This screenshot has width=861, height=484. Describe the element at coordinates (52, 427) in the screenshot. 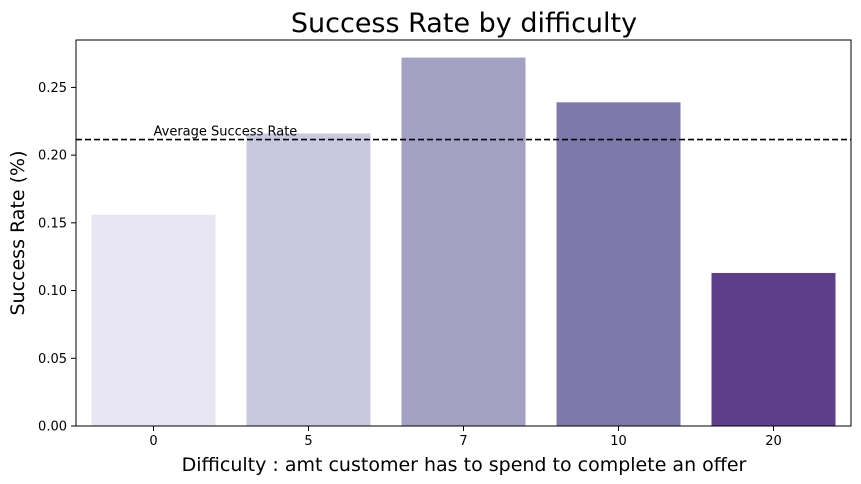

I see `y-tick-label: 0.00` at that location.